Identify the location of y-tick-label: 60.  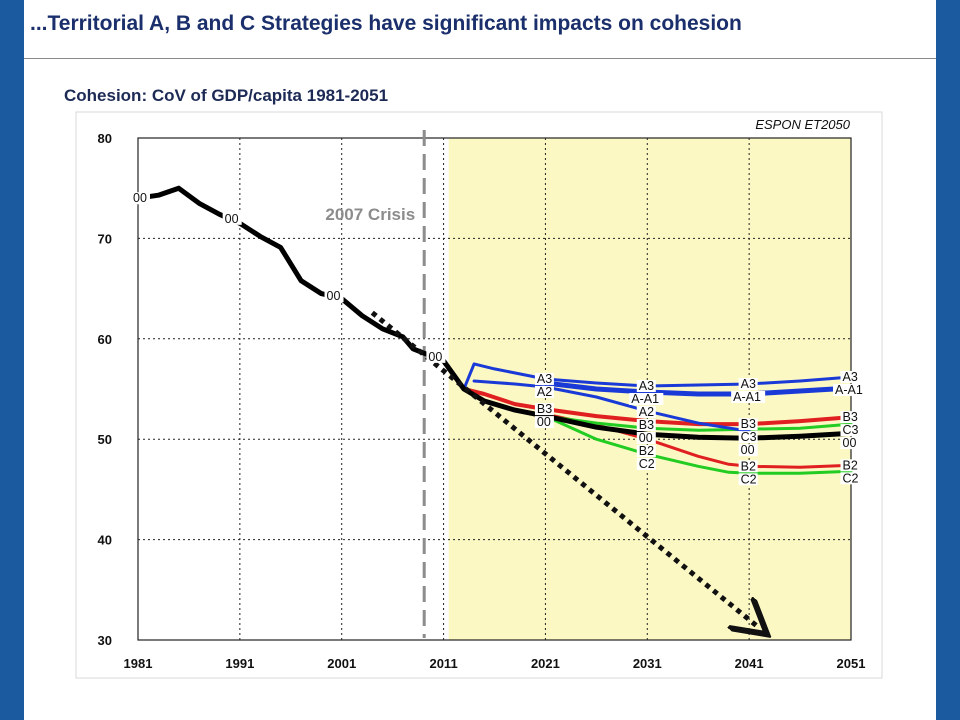
(105, 339).